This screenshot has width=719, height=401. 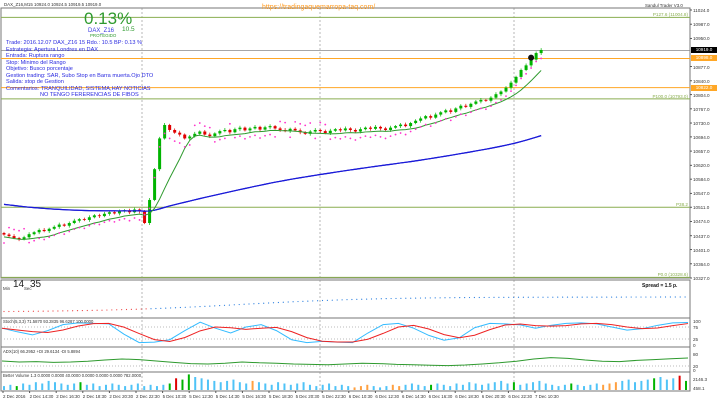 I want to click on x-tick-label: 5 Dec 14:30, so click(x=227, y=396).